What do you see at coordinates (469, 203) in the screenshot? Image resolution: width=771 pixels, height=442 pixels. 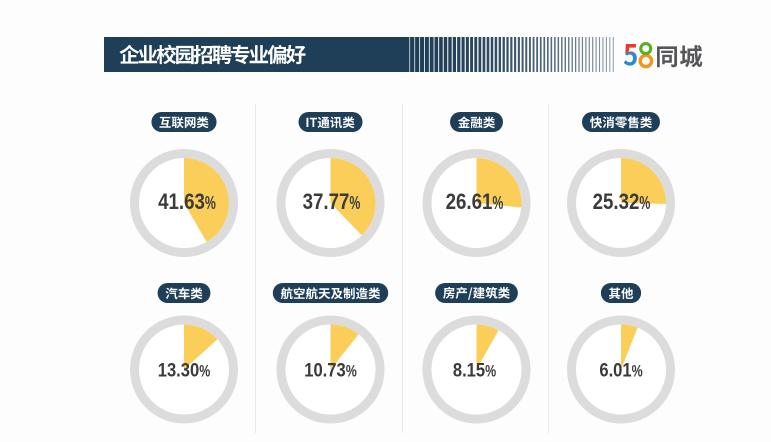 I see `svg-text: 26.61` at bounding box center [469, 203].